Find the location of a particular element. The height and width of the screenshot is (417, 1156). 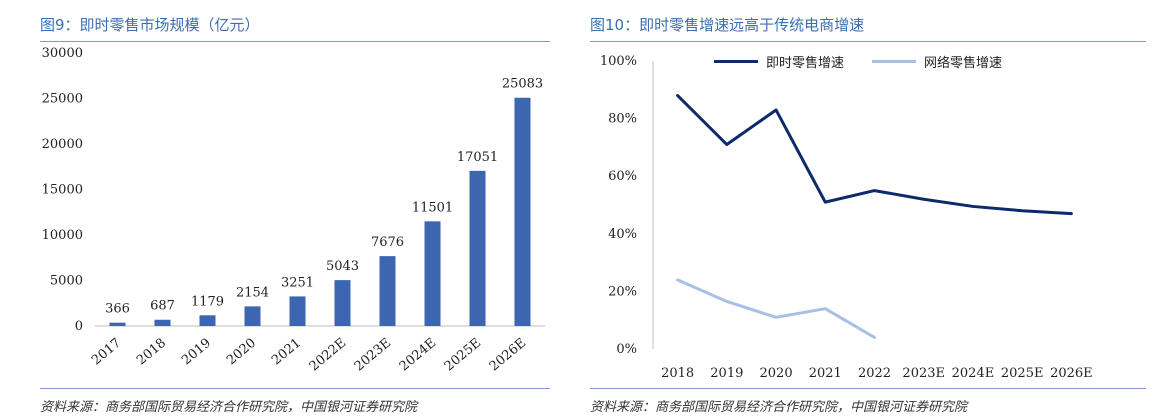

legend-label-online-retail: 网络零售增速 is located at coordinates (963, 63).